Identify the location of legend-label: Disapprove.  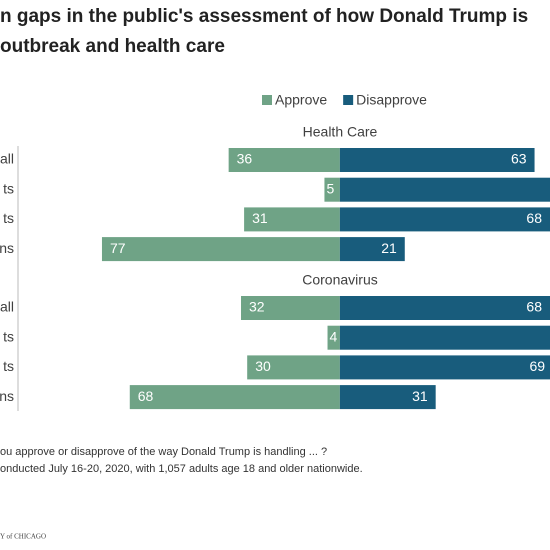
(391, 100).